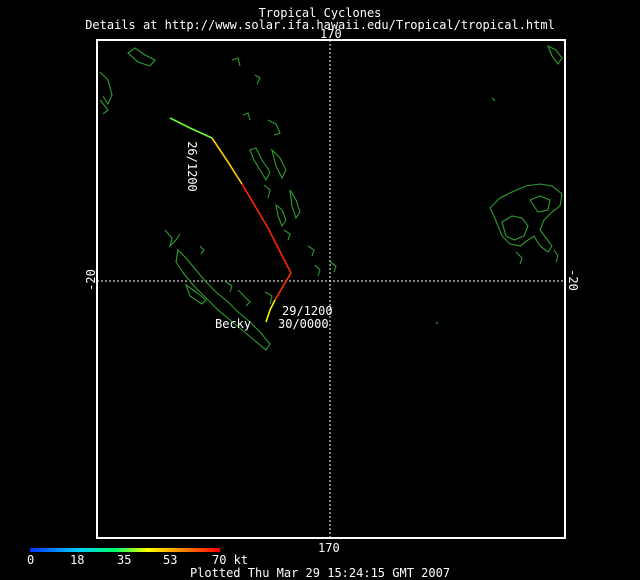  Describe the element at coordinates (230, 220) in the screenshot. I see `cyclone-track` at that location.